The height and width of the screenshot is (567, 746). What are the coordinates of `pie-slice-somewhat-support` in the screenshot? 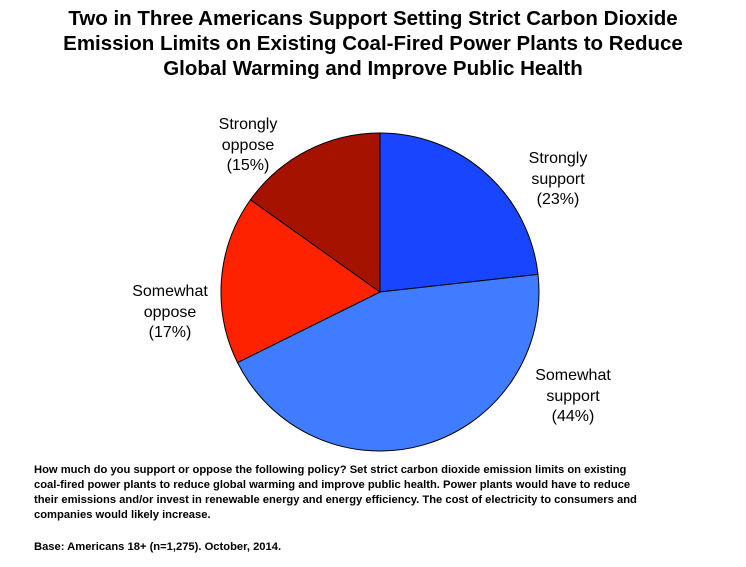 It's located at (388, 362).